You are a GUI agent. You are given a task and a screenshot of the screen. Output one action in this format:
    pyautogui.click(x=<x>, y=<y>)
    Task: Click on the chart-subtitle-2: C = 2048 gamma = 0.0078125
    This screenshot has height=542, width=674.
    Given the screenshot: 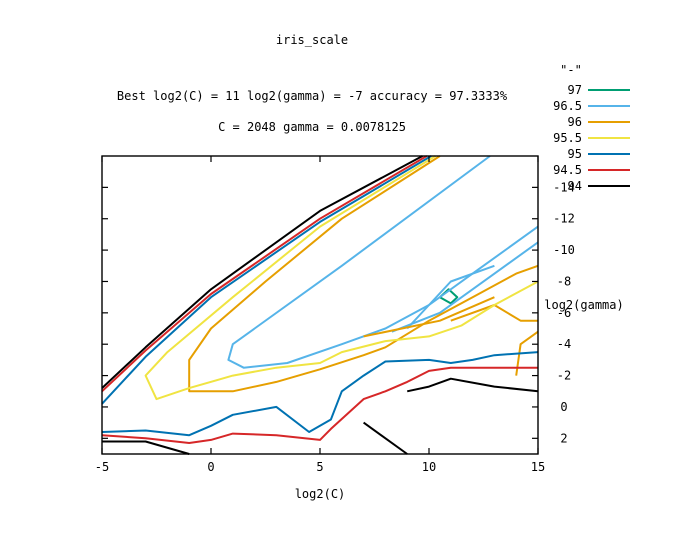 What is the action you would take?
    pyautogui.click(x=312, y=127)
    